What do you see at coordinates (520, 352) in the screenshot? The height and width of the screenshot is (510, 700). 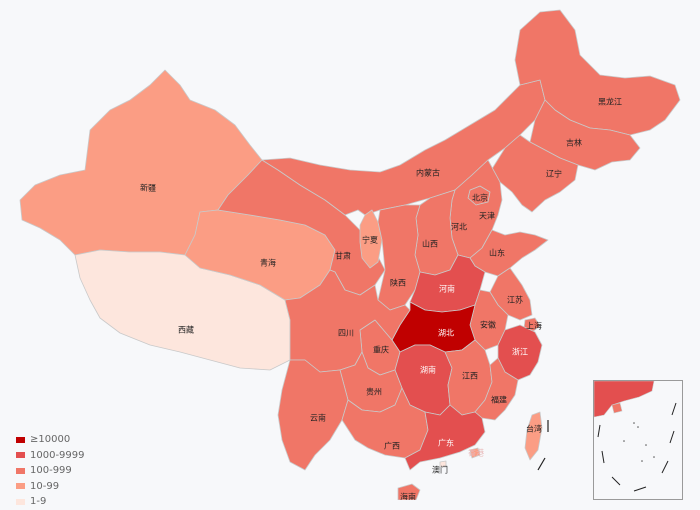 I see `province-zhejiang` at bounding box center [520, 352].